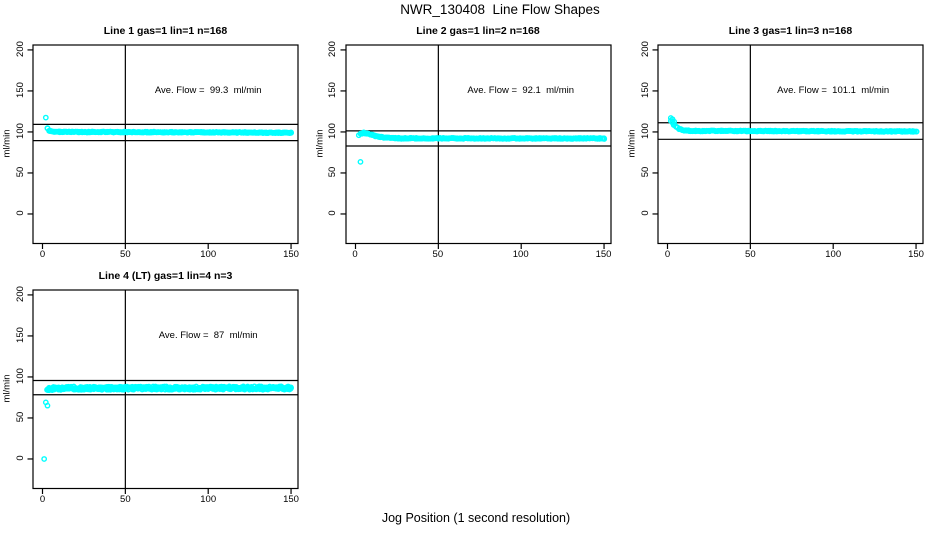 This screenshot has width=936, height=540. I want to click on panel-title: Line 2 gas=1 lin=2 n=168, so click(478, 31).